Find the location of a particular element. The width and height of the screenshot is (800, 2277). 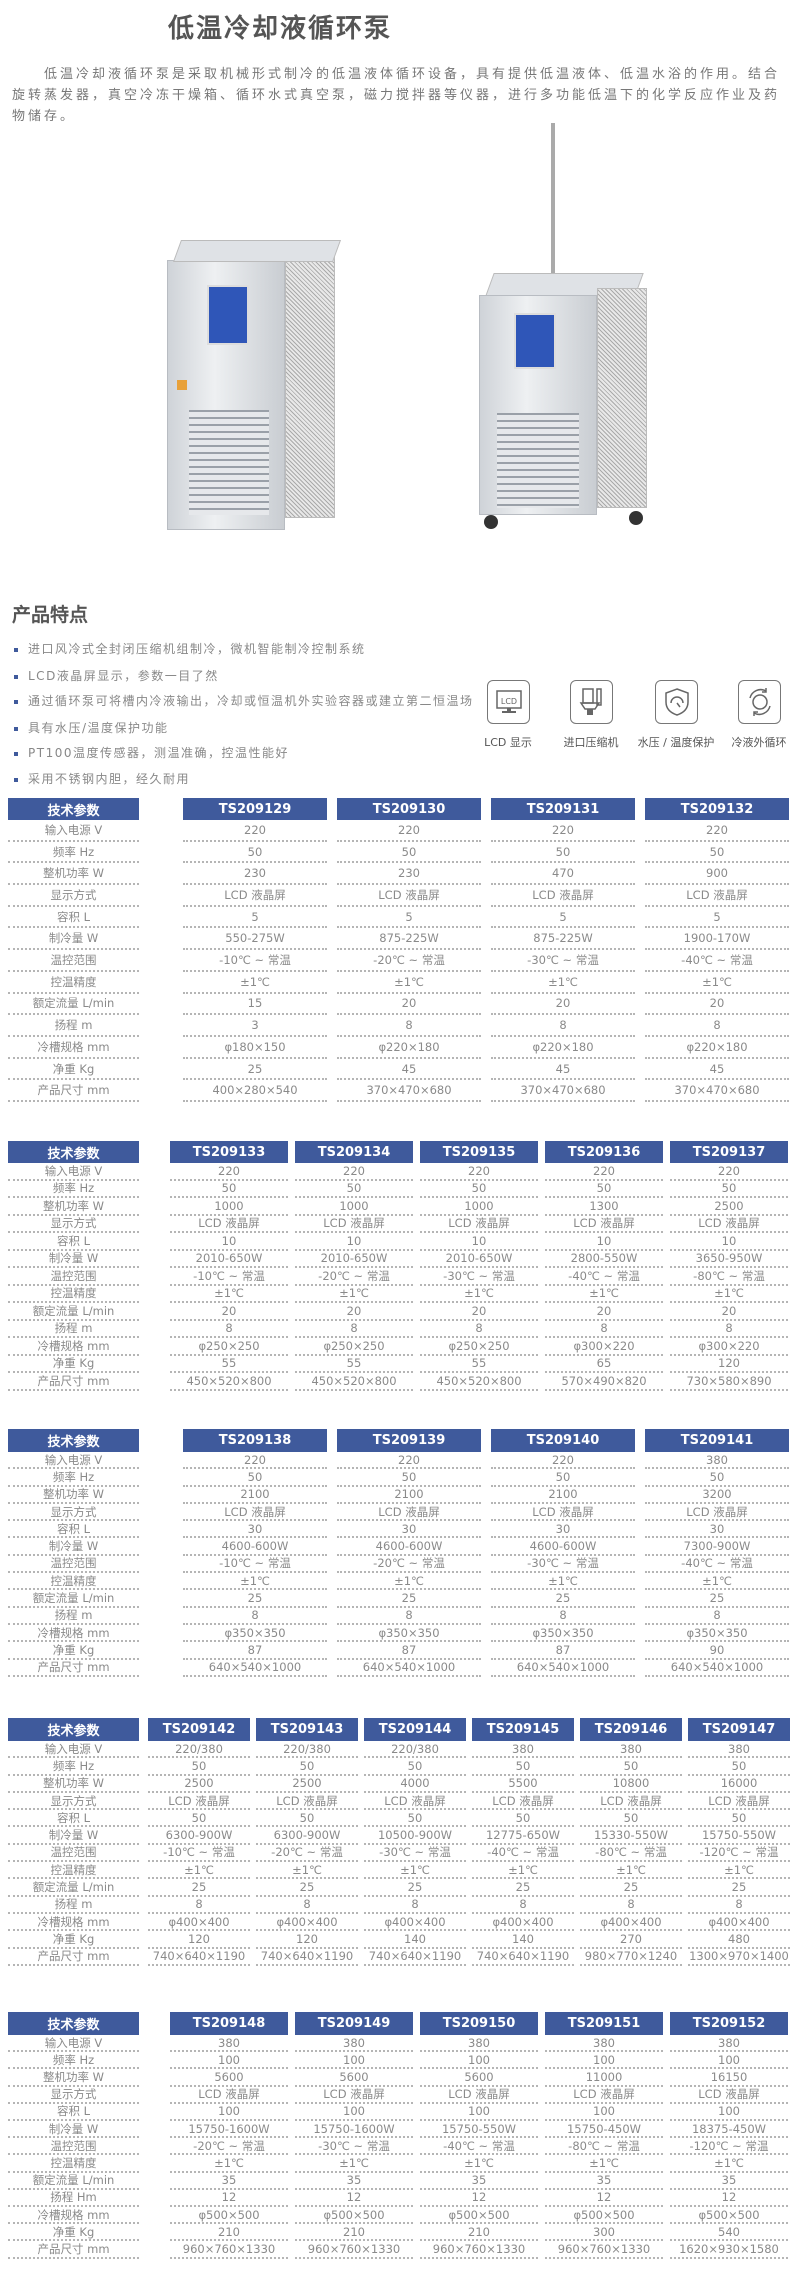

feature-item: LCD液晶屏显示，参数一目了然 is located at coordinates (116, 676).